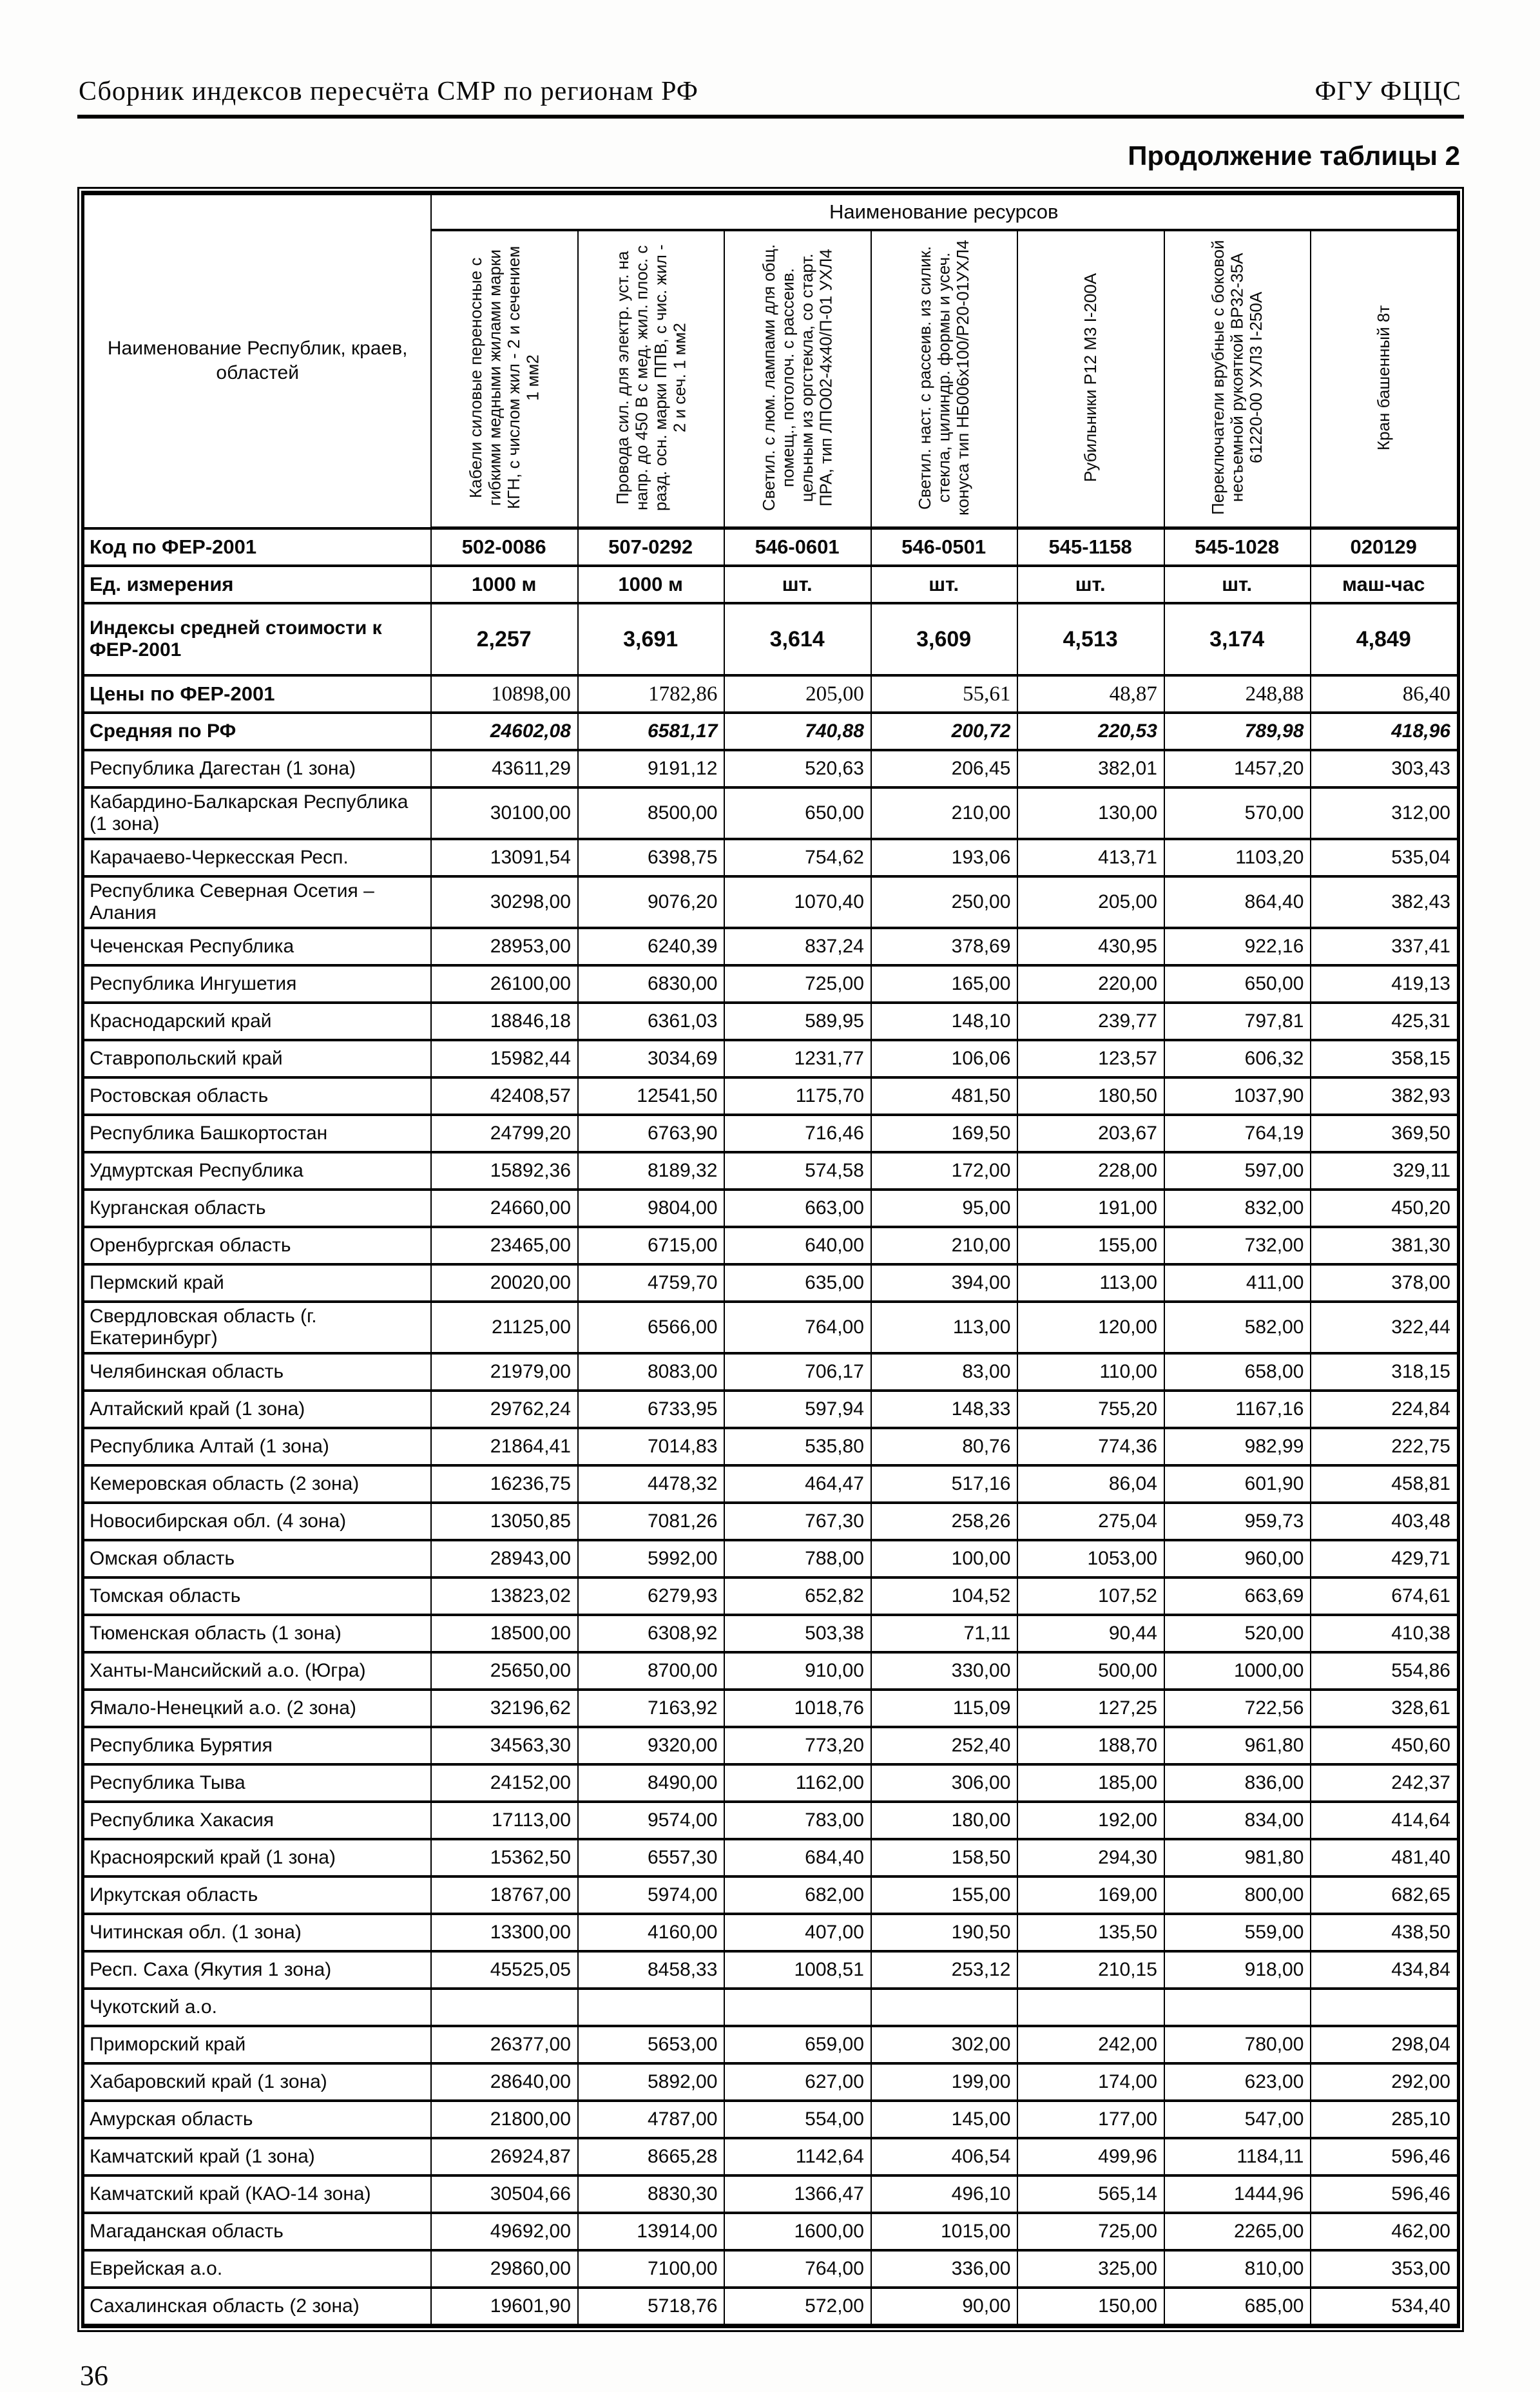 This screenshot has width=1540, height=2392. I want to click on value-cell: 200,72, so click(944, 731).